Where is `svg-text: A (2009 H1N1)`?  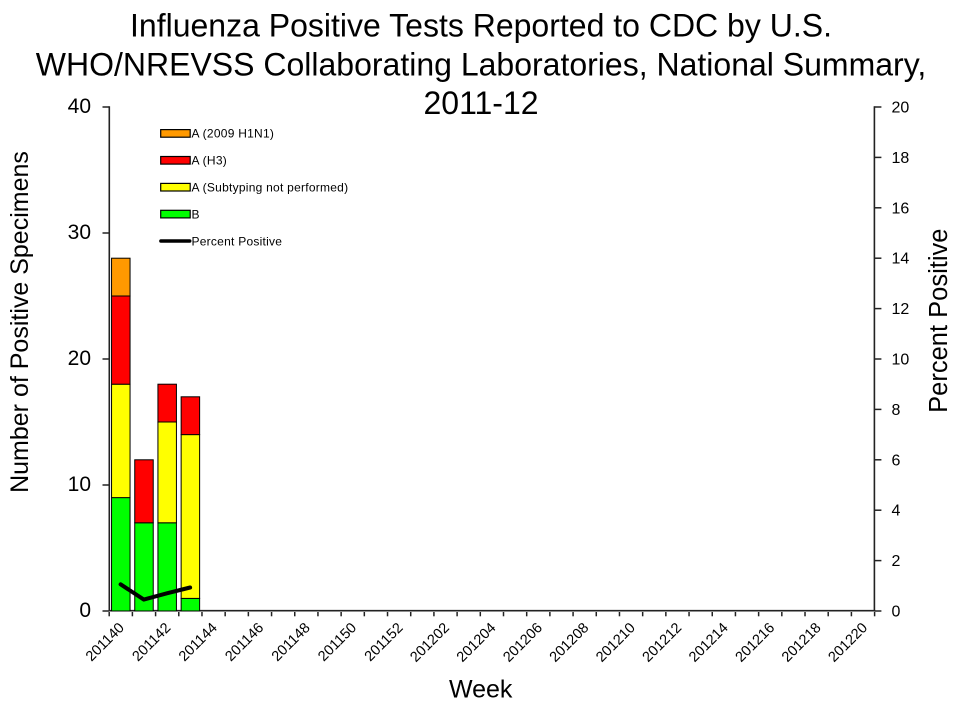 svg-text: A (2009 H1N1) is located at coordinates (233, 134).